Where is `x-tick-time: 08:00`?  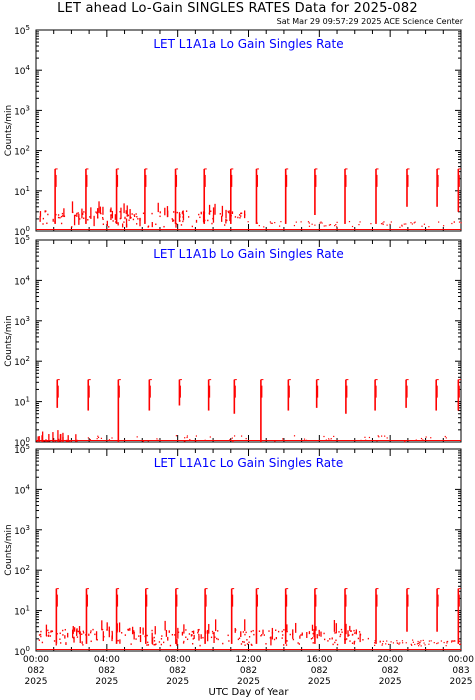
x-tick-time: 08:00 is located at coordinates (178, 660).